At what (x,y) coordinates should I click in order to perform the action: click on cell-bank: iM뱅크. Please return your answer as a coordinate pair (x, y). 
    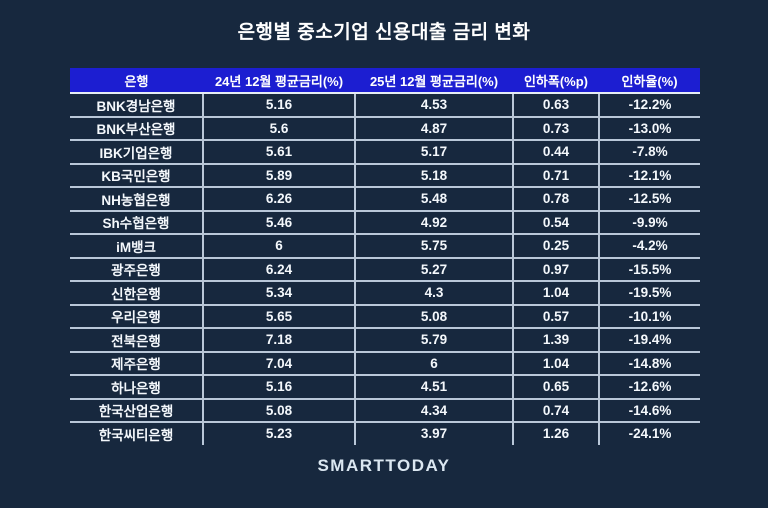
    Looking at the image, I should click on (137, 246).